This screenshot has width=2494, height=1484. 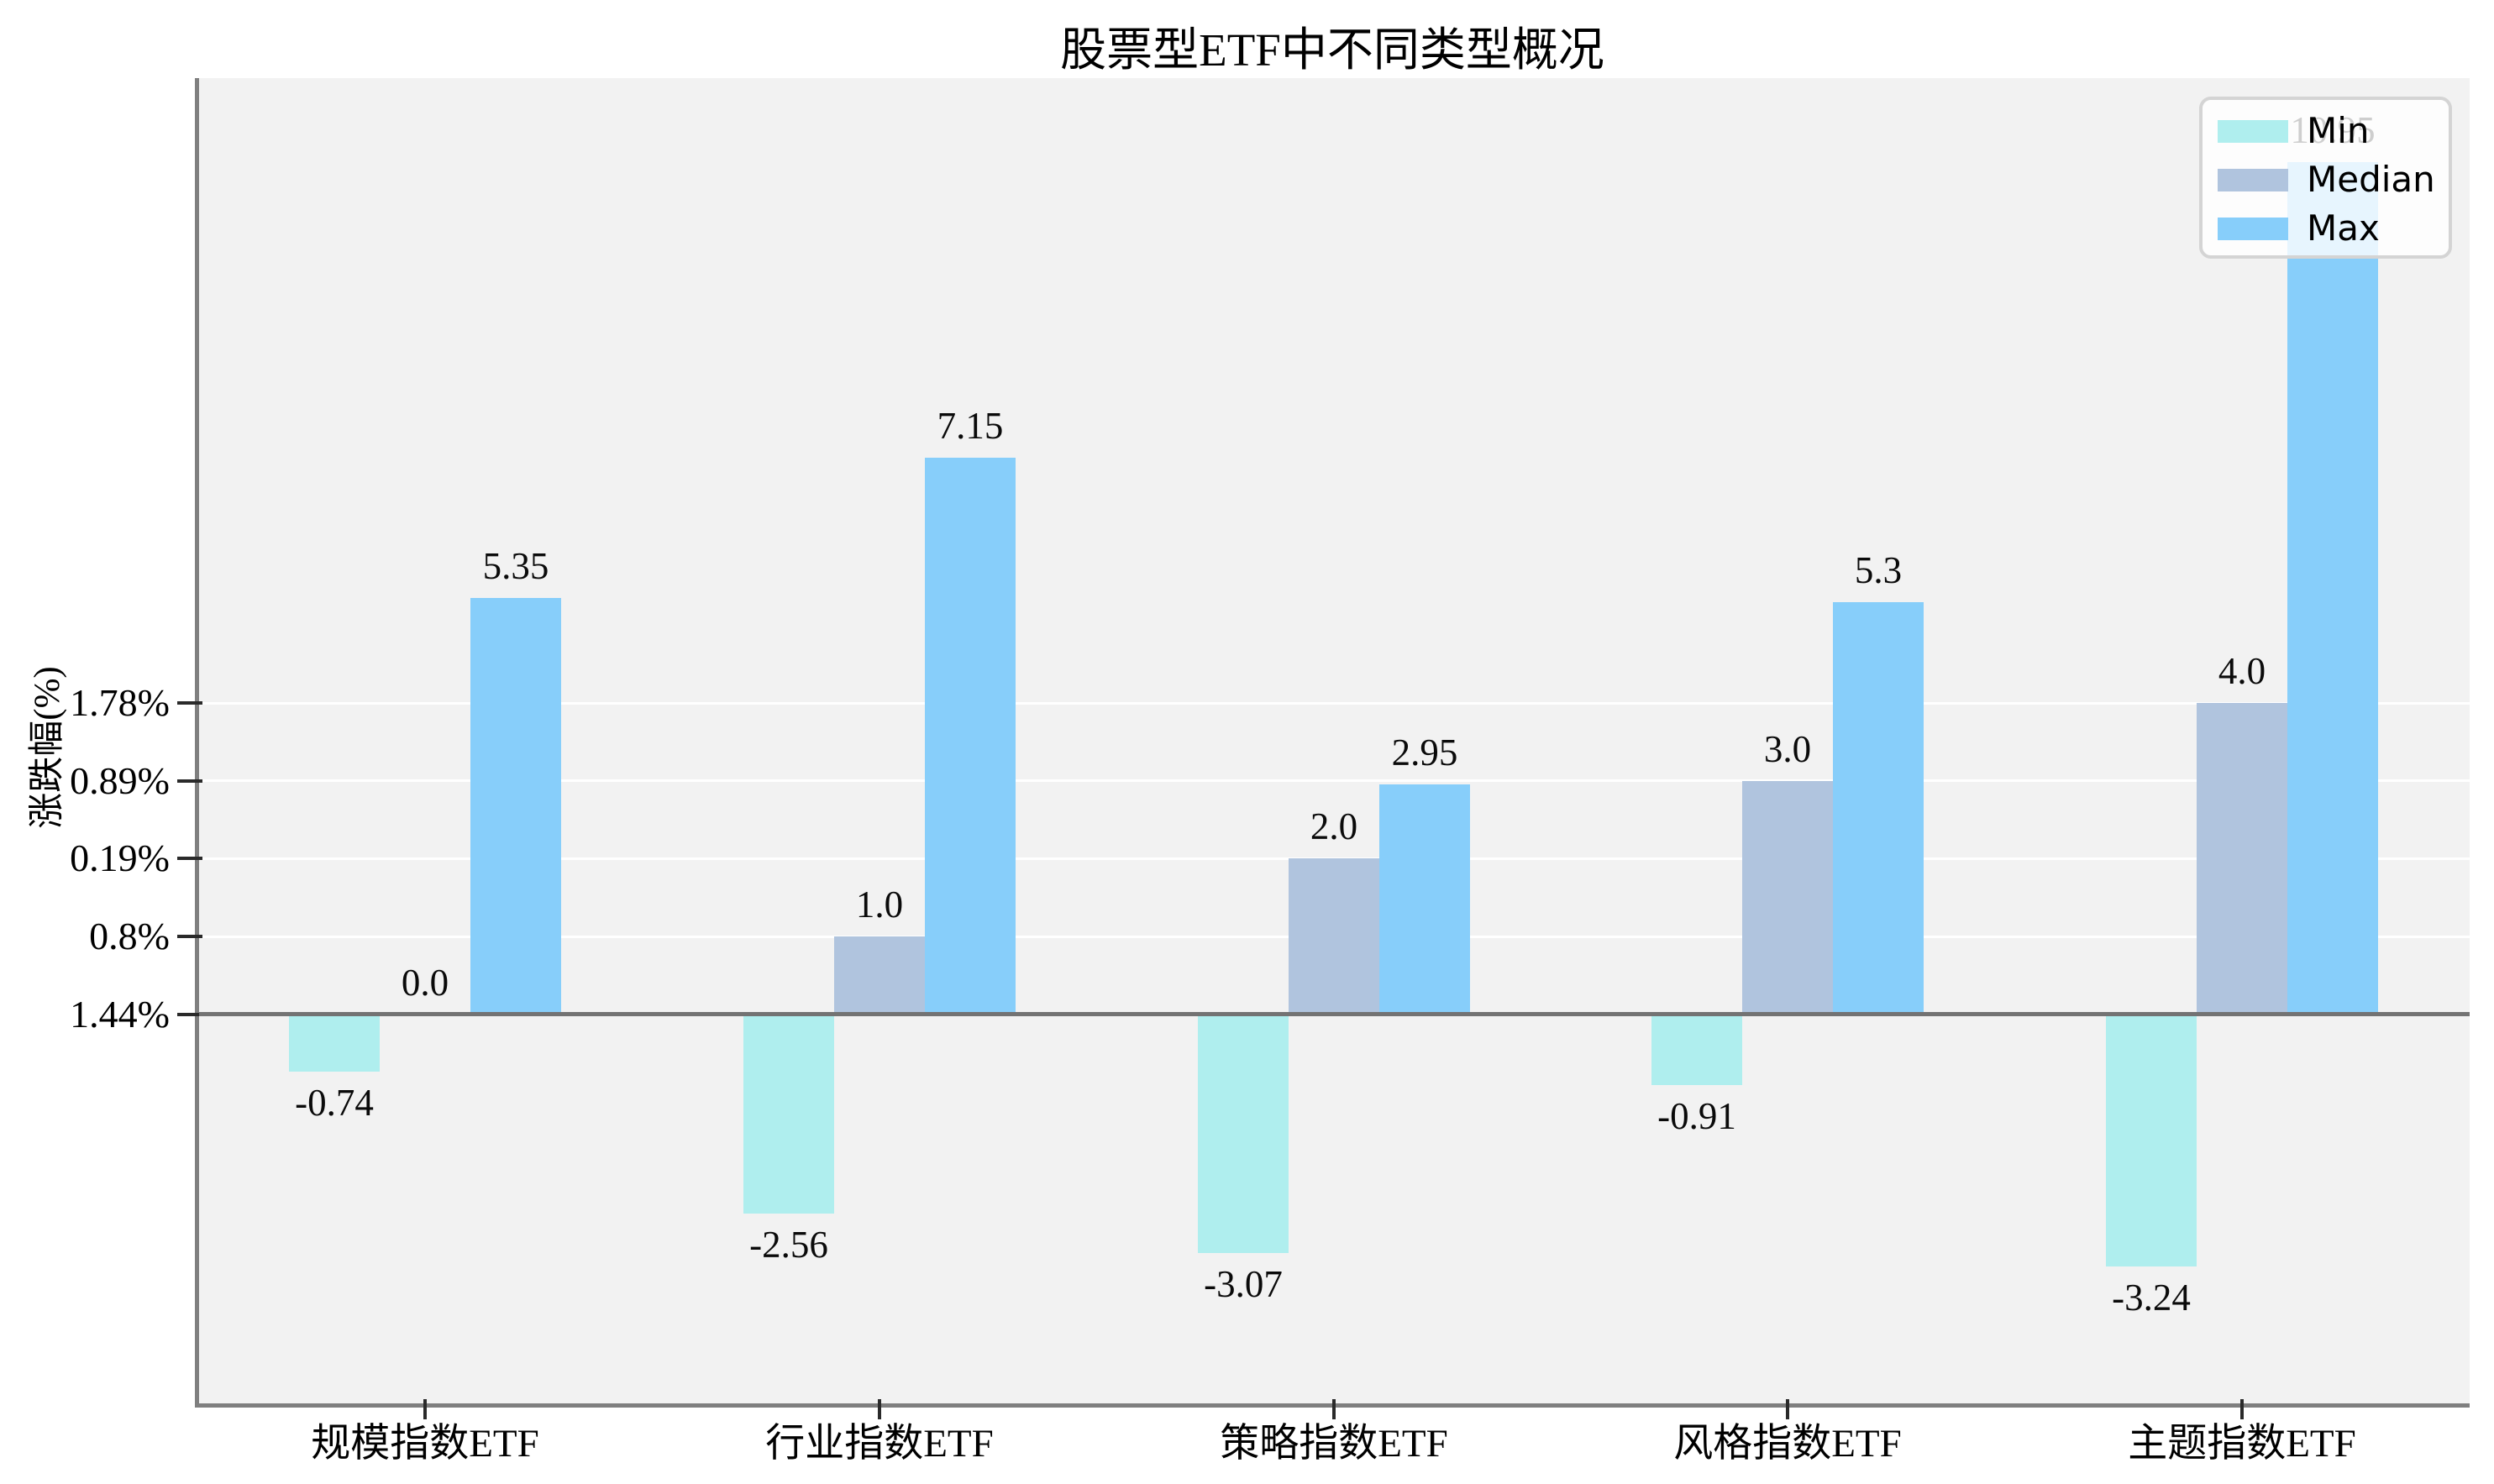 What do you see at coordinates (1334, 1015) in the screenshot?
I see `zero-line` at bounding box center [1334, 1015].